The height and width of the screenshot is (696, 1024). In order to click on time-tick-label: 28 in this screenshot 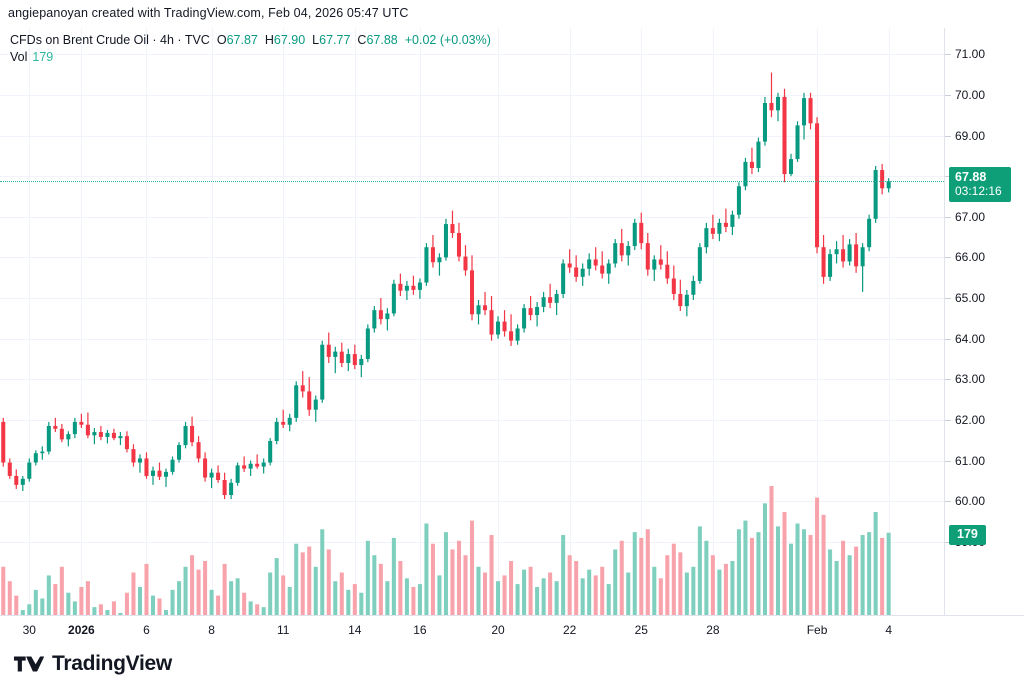, I will do `click(713, 630)`.